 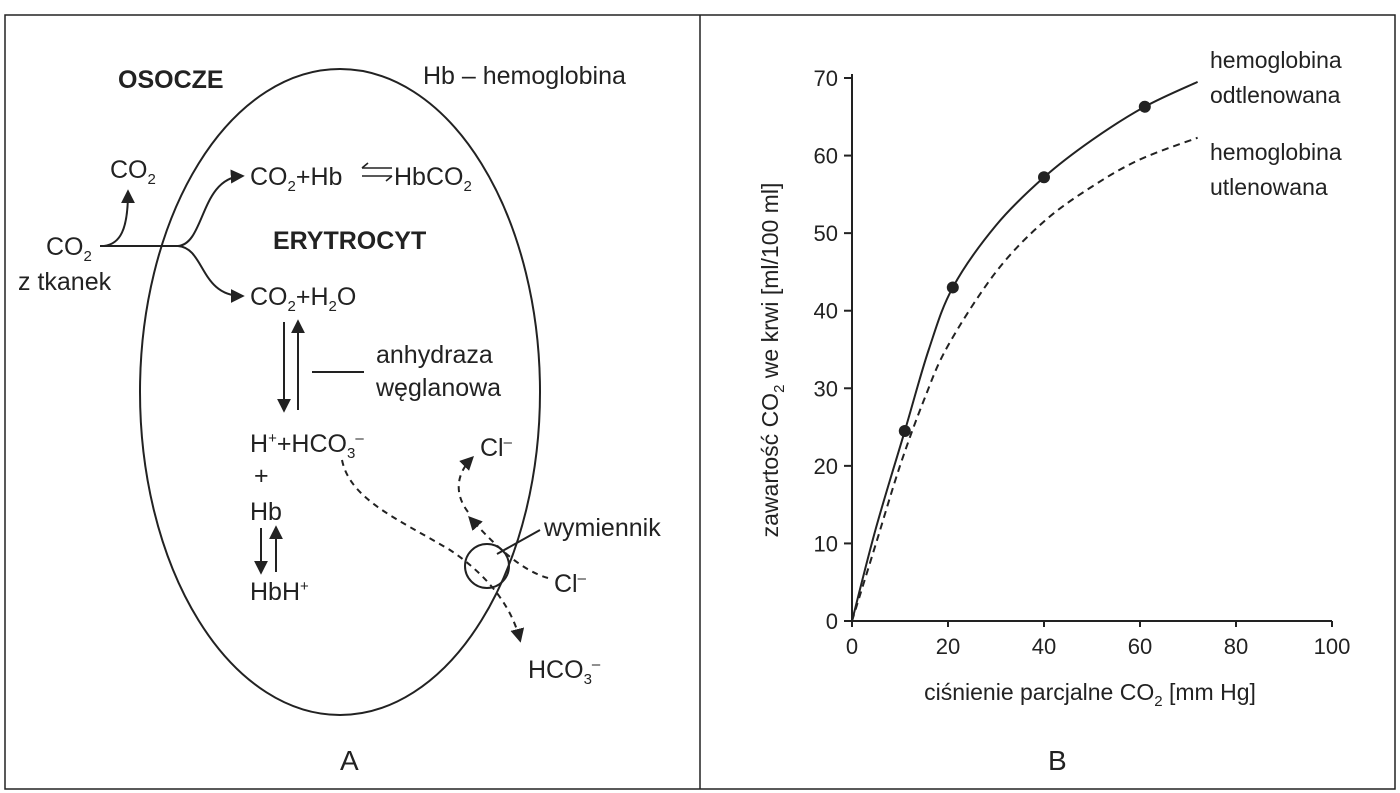 I want to click on exchanger-pointer, so click(x=518, y=542).